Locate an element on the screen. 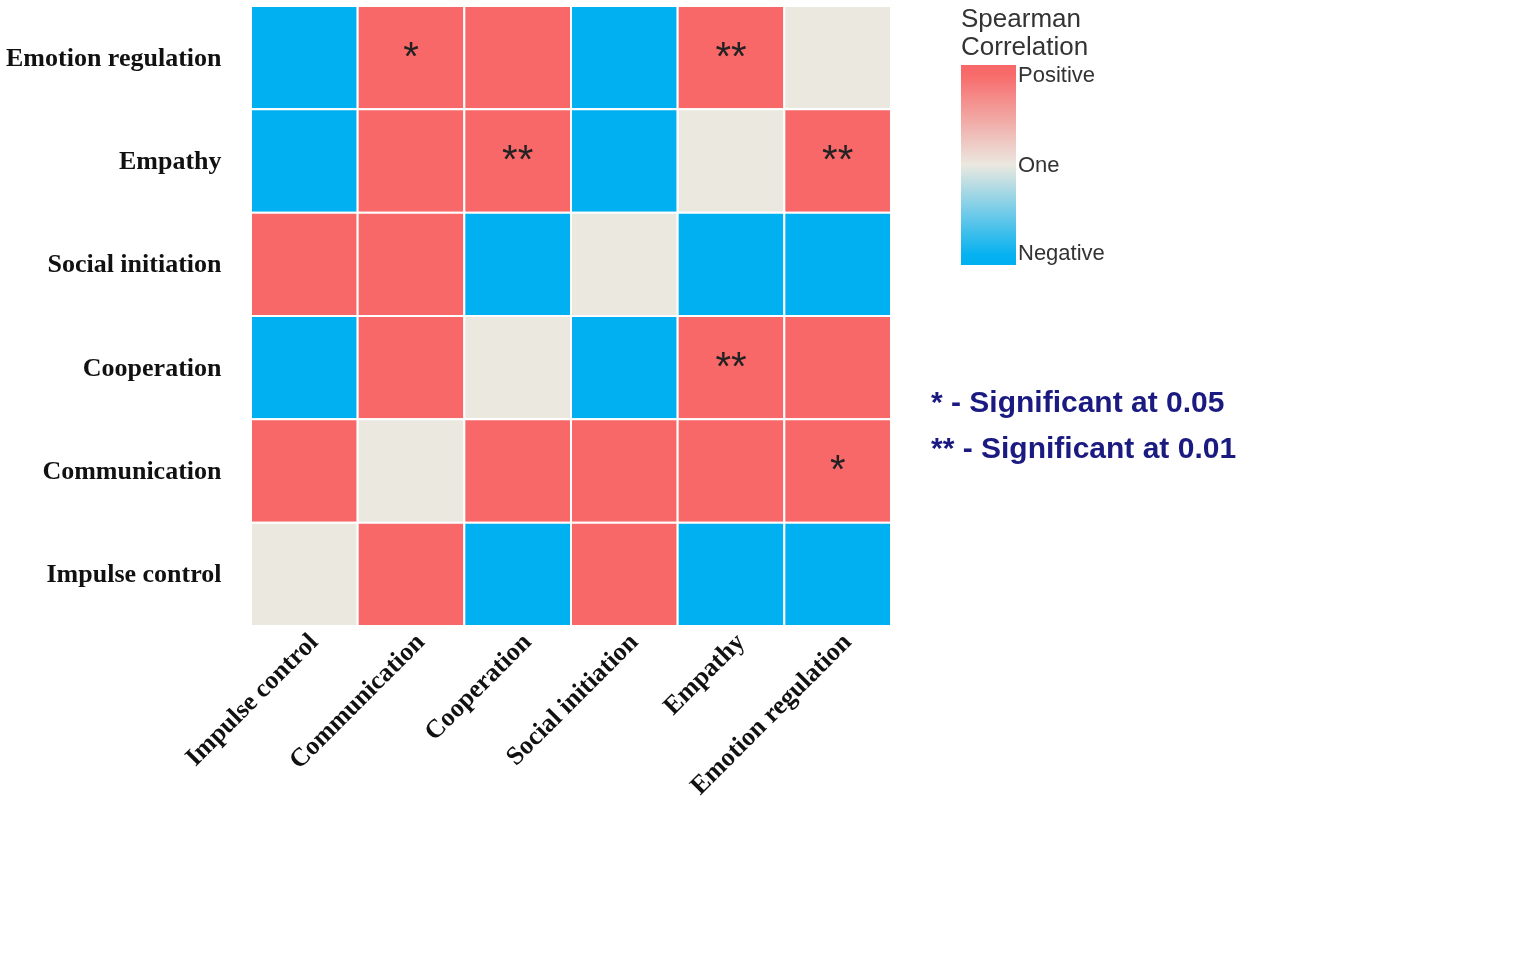 The height and width of the screenshot is (957, 1513). color-bar-label: Negative is located at coordinates (1061, 252).